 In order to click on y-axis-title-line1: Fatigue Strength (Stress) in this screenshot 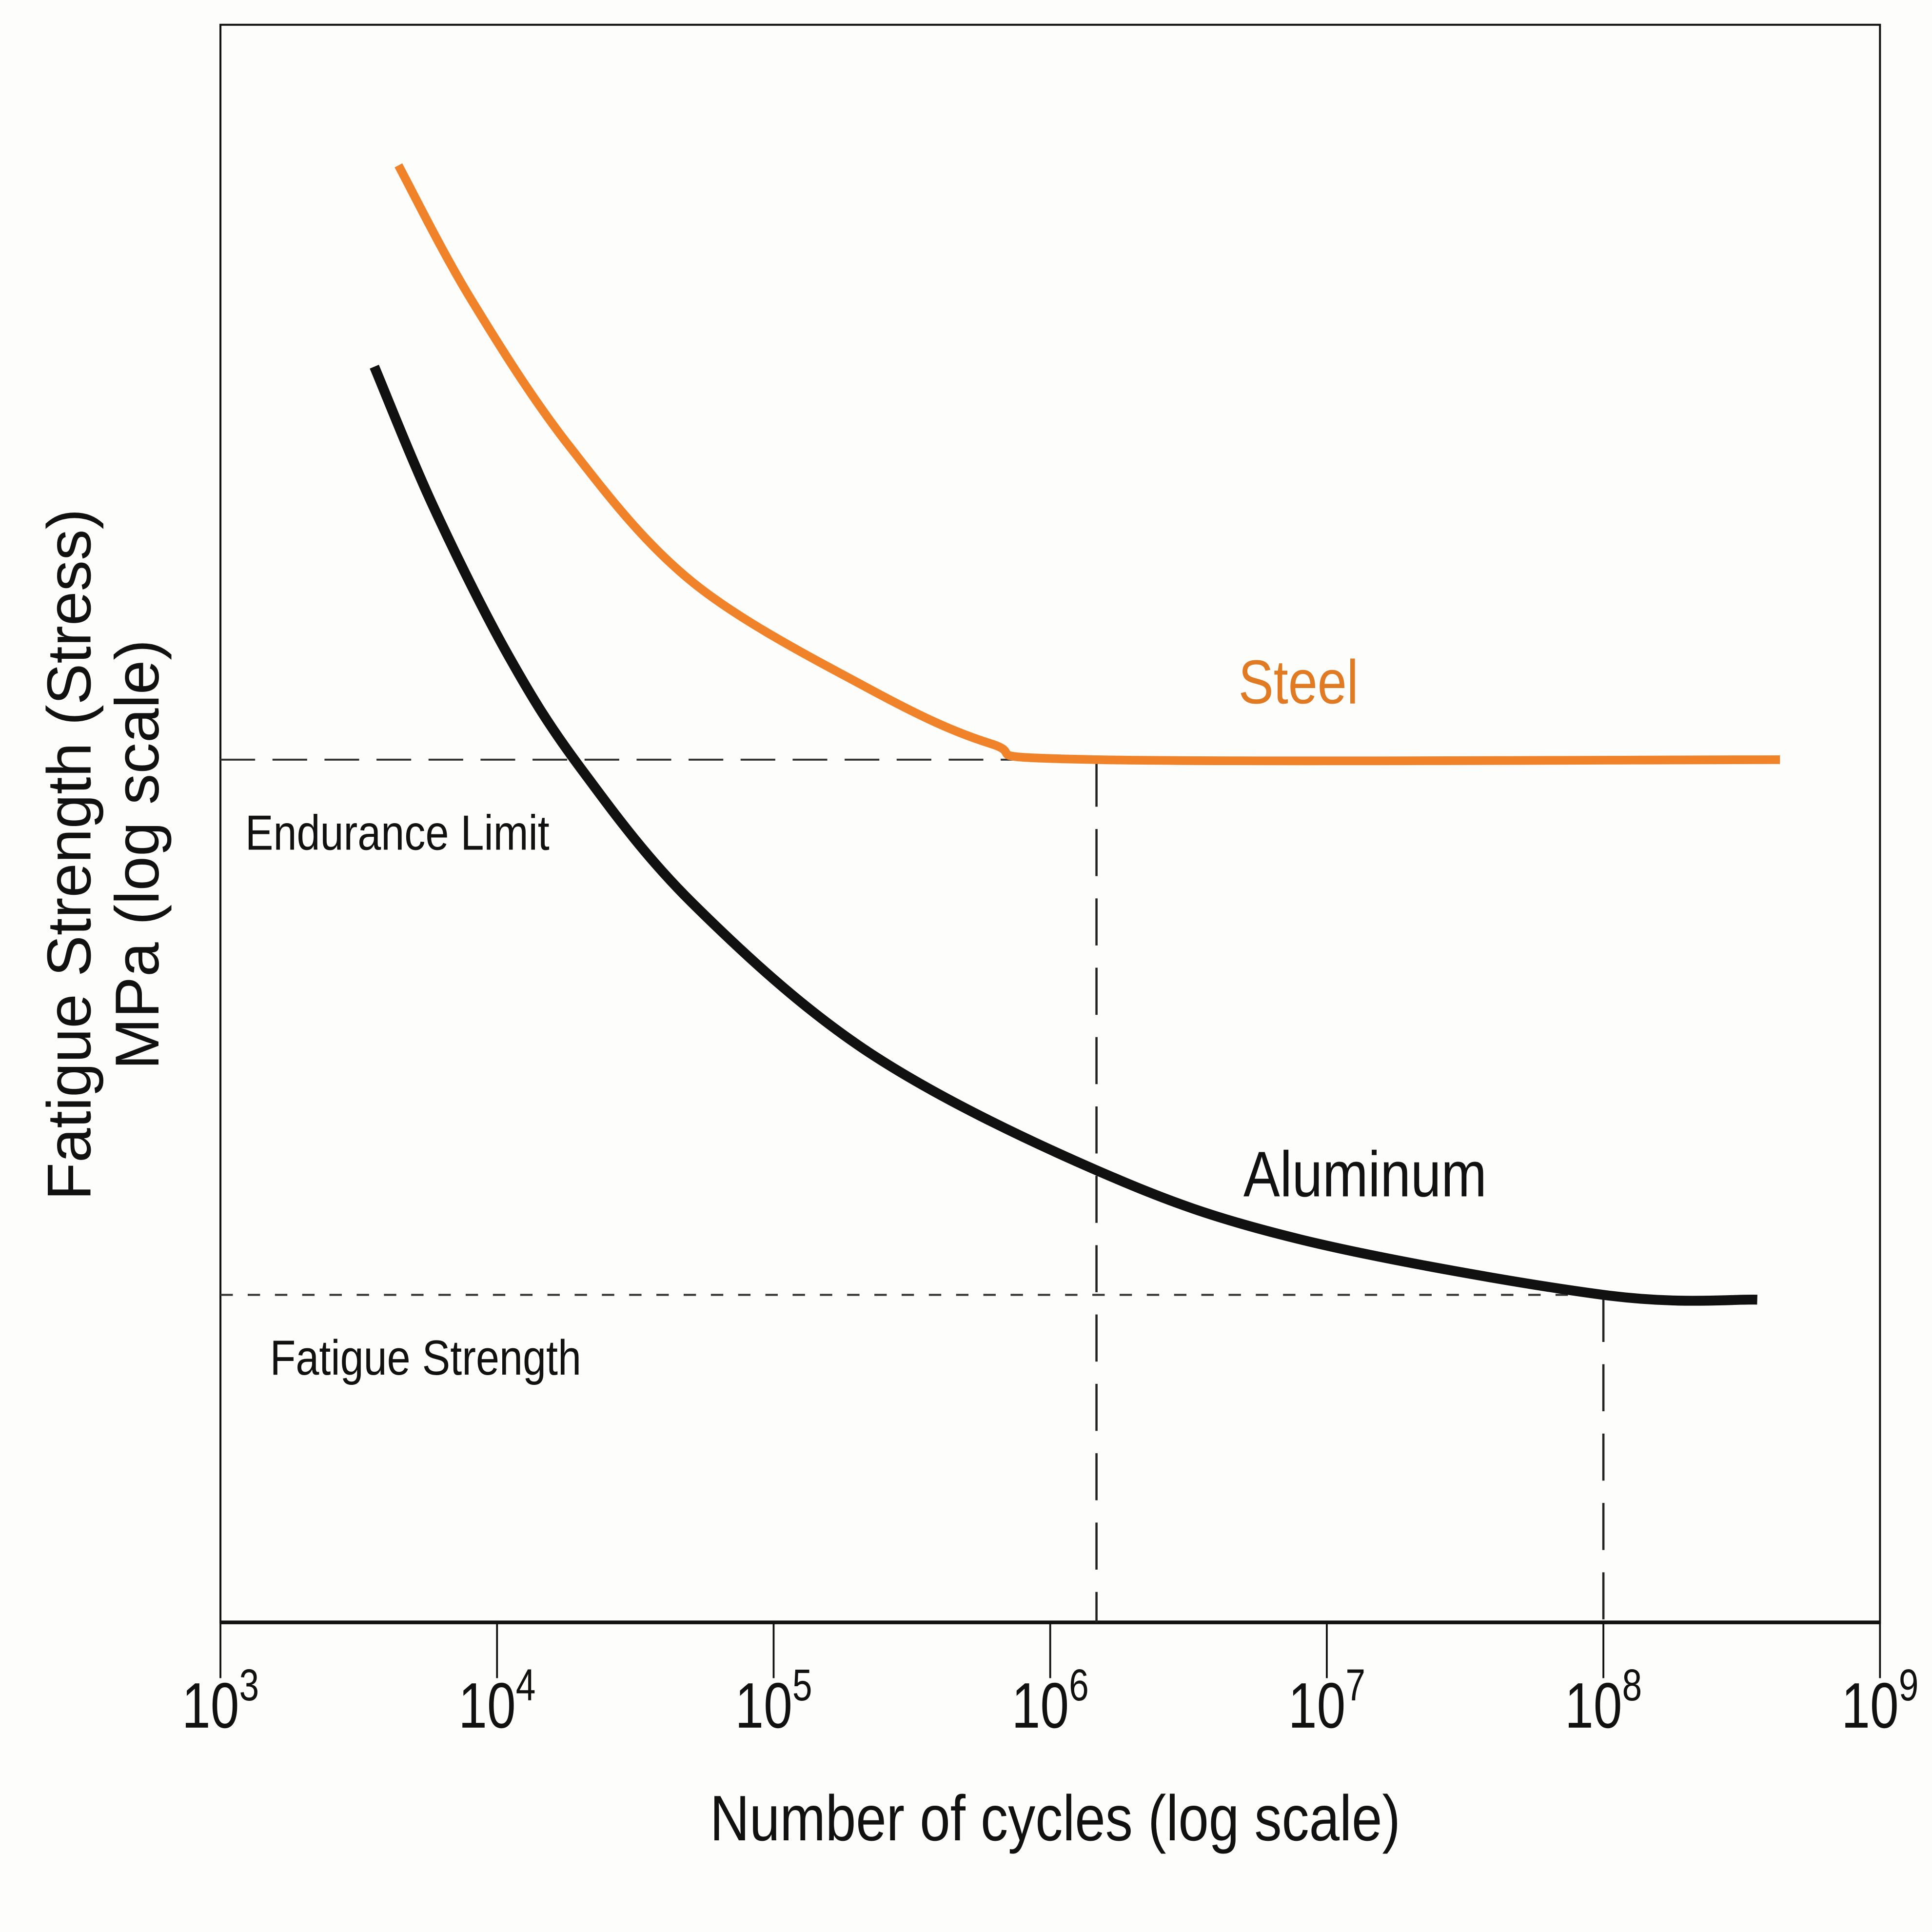, I will do `click(68, 854)`.